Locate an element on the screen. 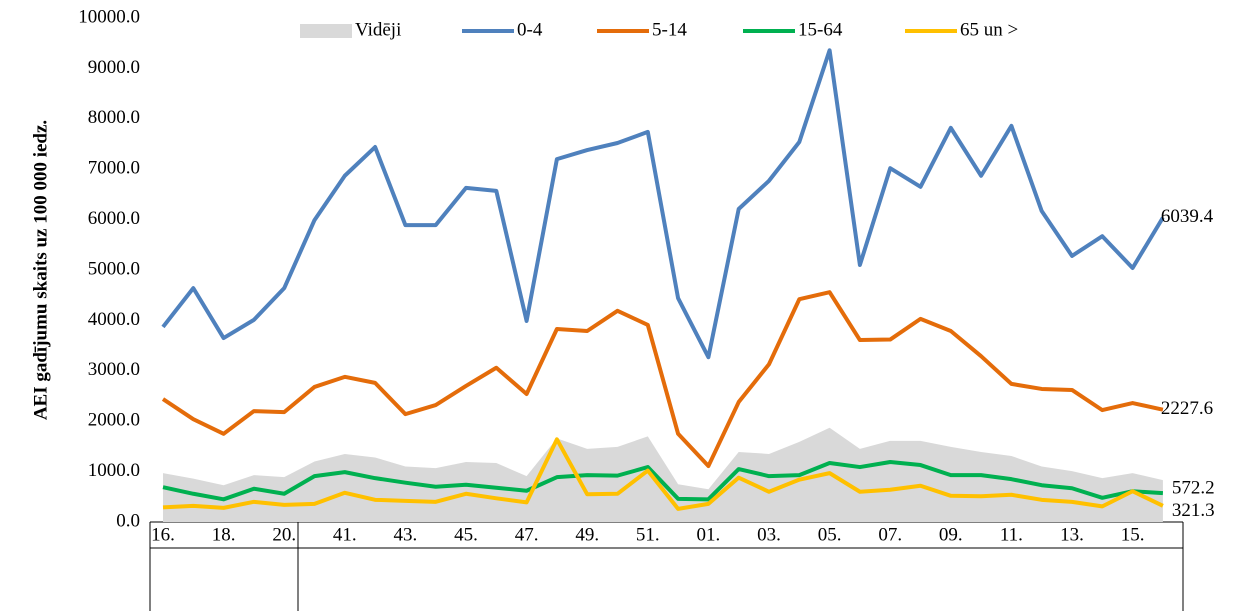 The height and width of the screenshot is (611, 1247). y-tick-label: 8000.0 is located at coordinates (114, 117).